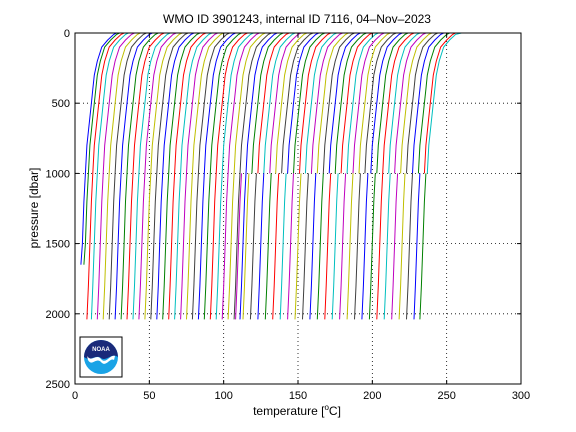  I want to click on x-tick-label: 50, so click(149, 396).